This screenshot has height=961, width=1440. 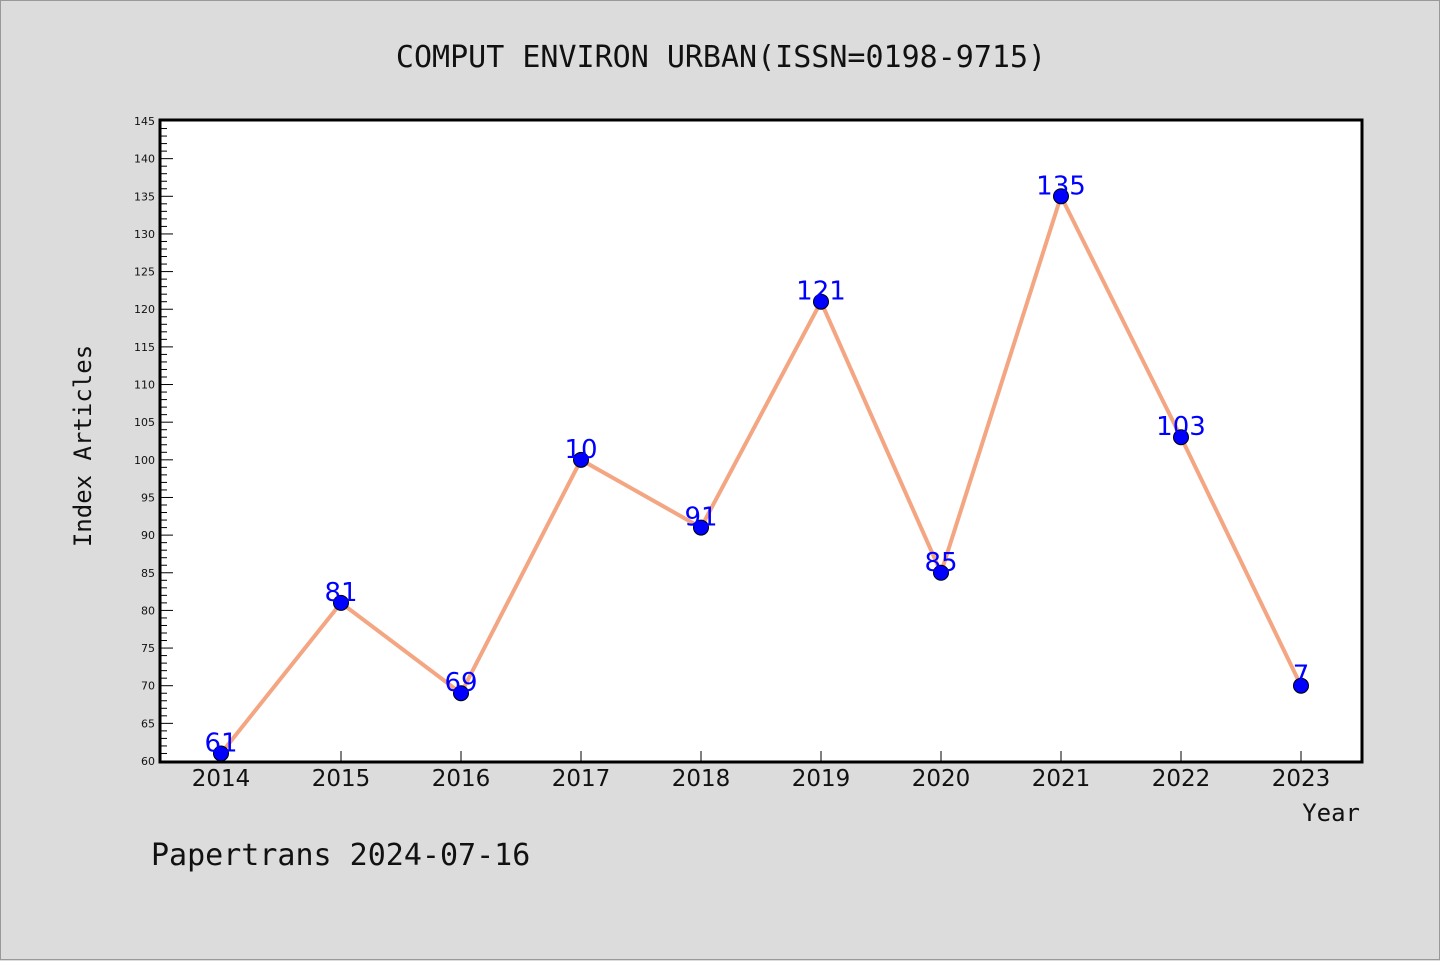 I want to click on y-tick-label: 135, so click(x=144, y=196).